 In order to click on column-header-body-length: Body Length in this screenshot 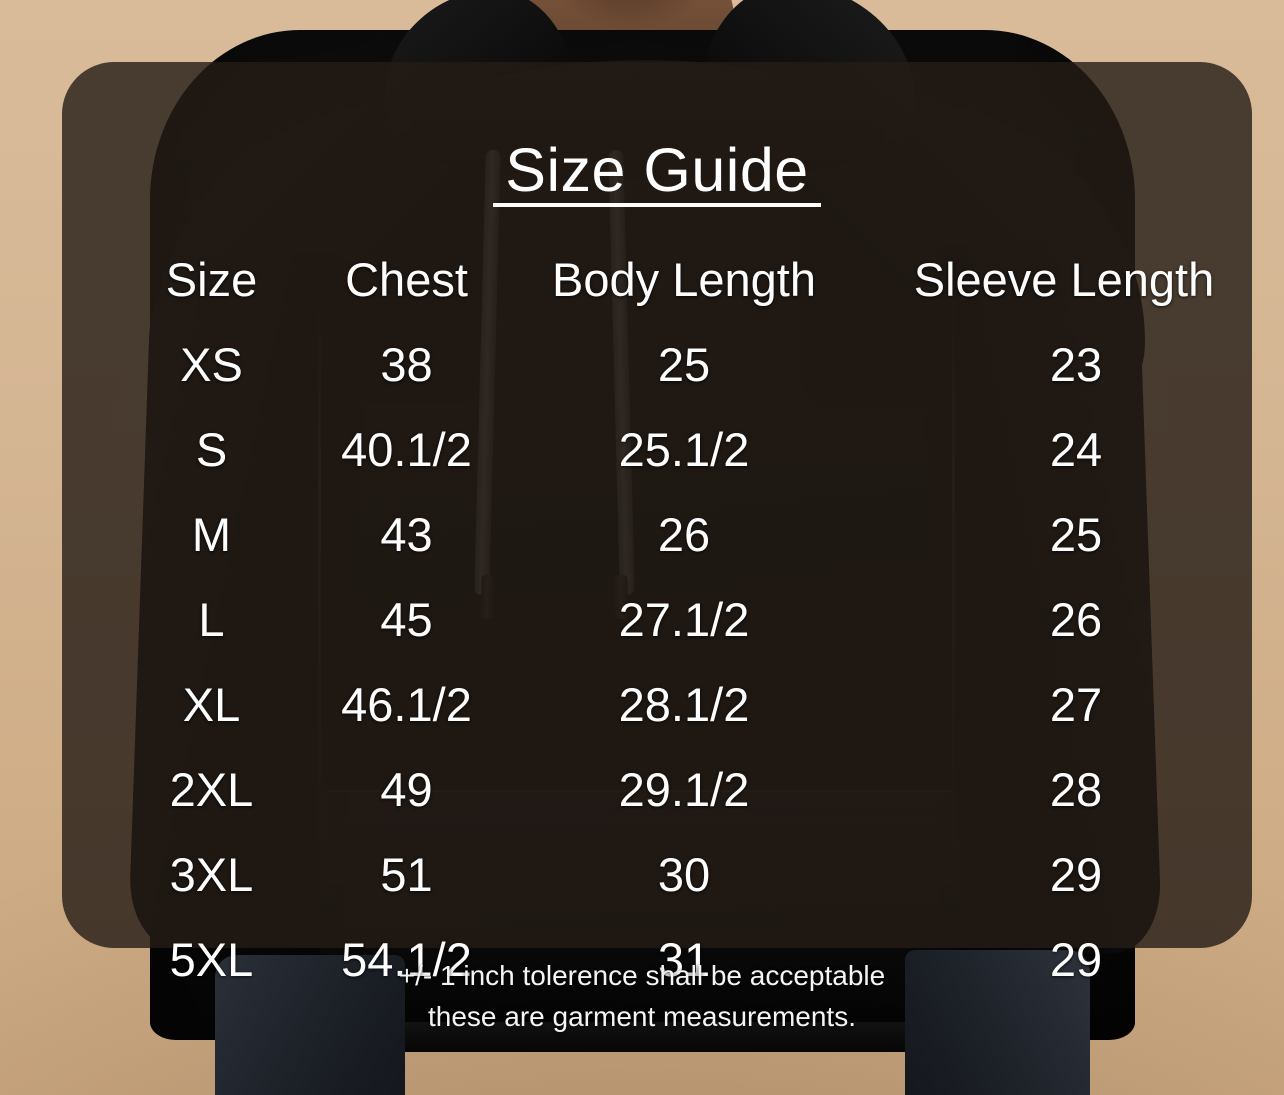, I will do `click(684, 279)`.